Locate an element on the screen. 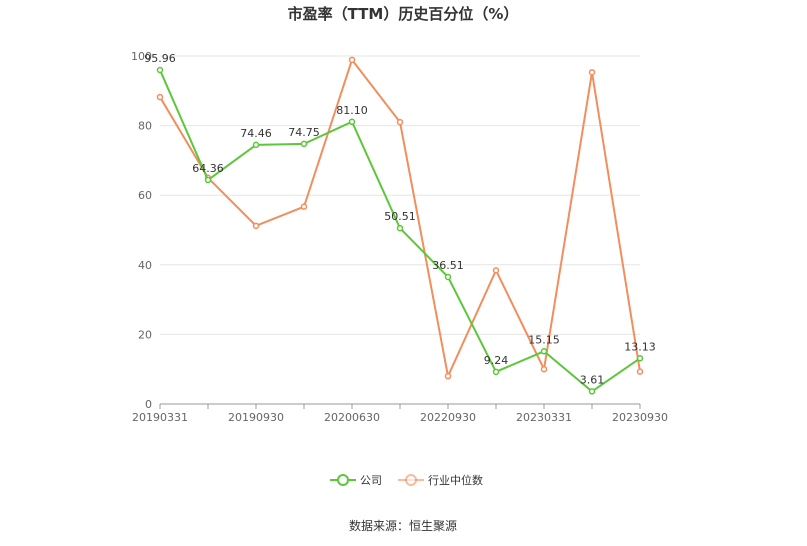 The height and width of the screenshot is (546, 807). y-tick-label: 100 is located at coordinates (141, 56).